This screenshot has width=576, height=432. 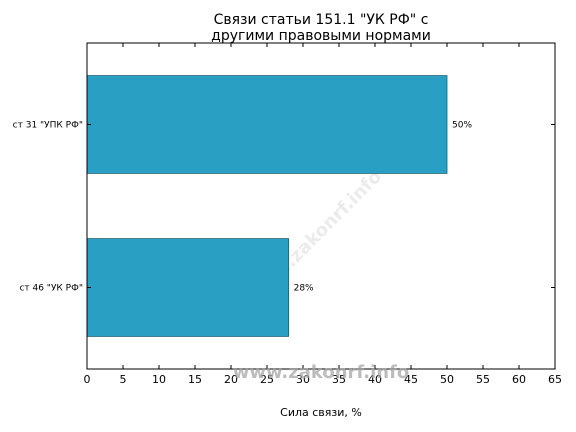 I want to click on y-tick-label: ст 46 "УК РФ", so click(x=51, y=289).